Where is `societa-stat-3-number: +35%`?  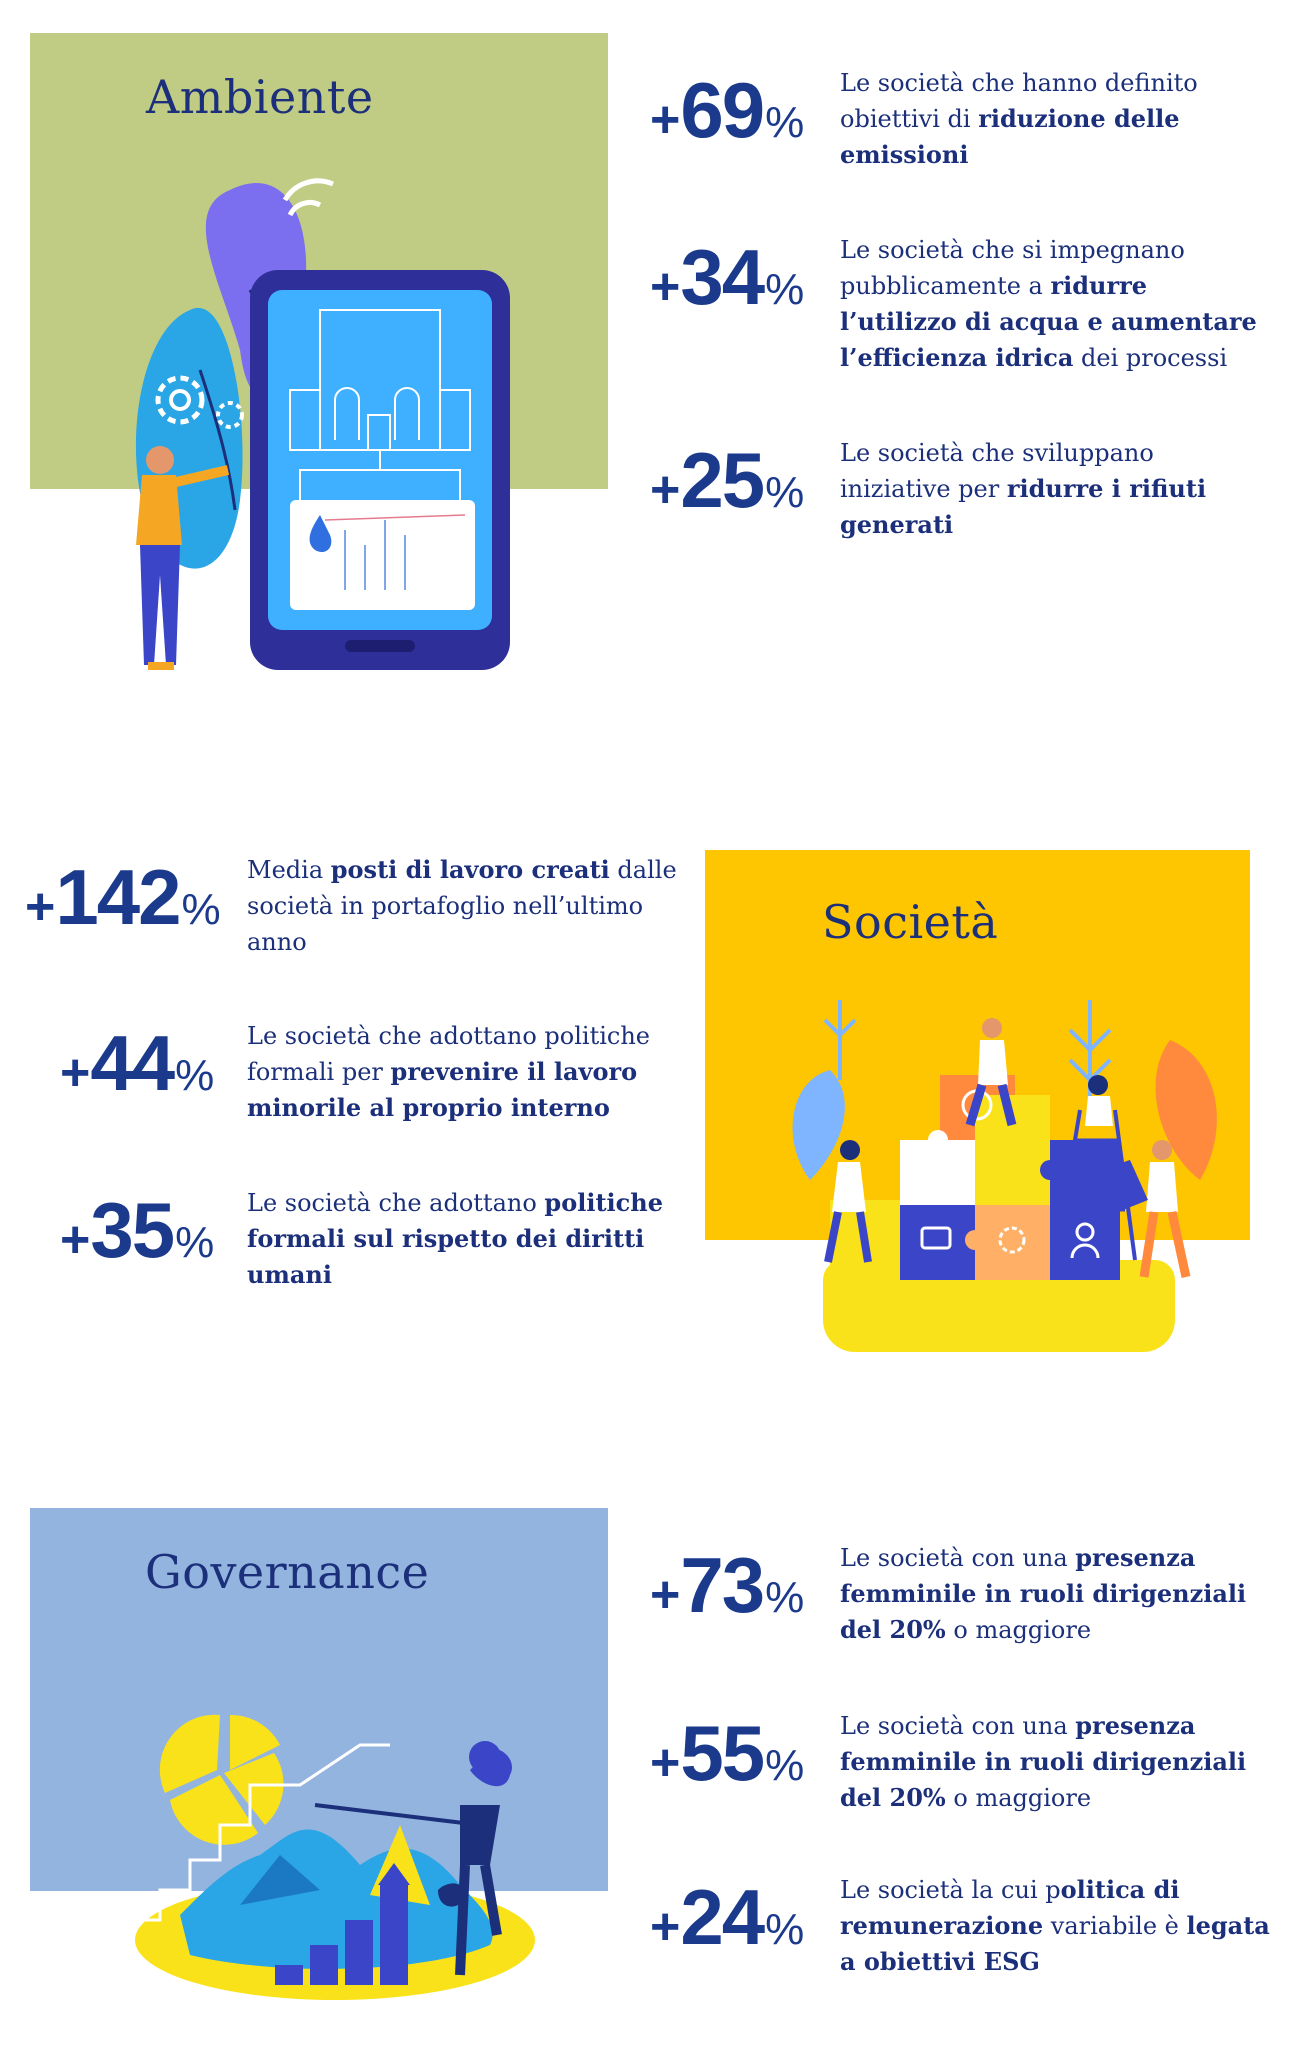
societa-stat-3-number: +35% is located at coordinates (137, 1230).